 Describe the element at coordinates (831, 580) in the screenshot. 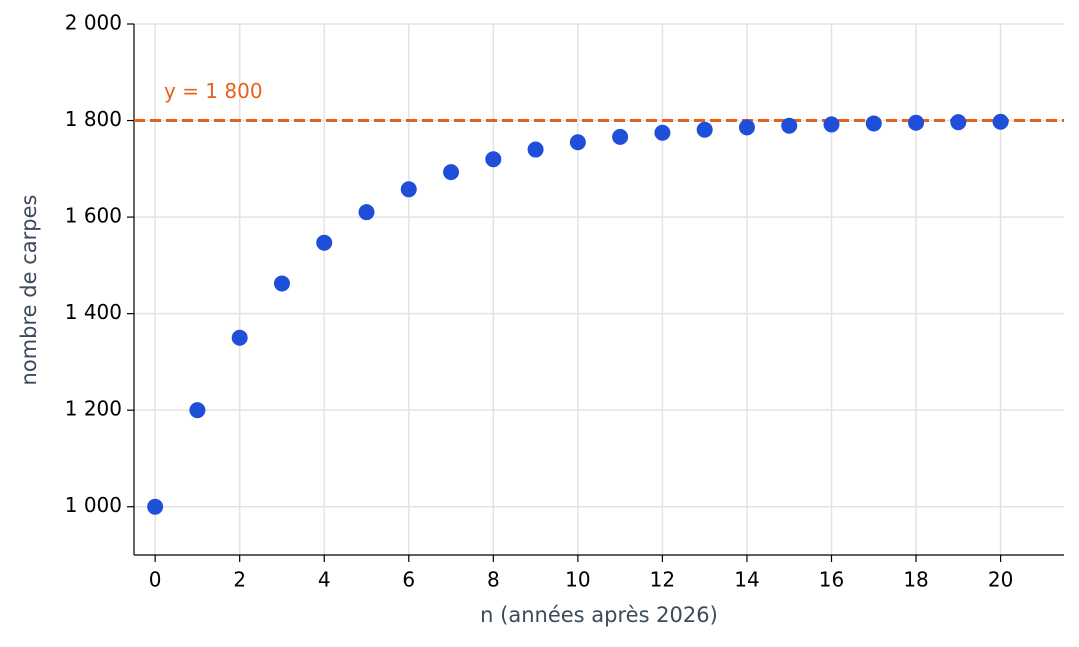

I see `x-tick-label: 16` at that location.